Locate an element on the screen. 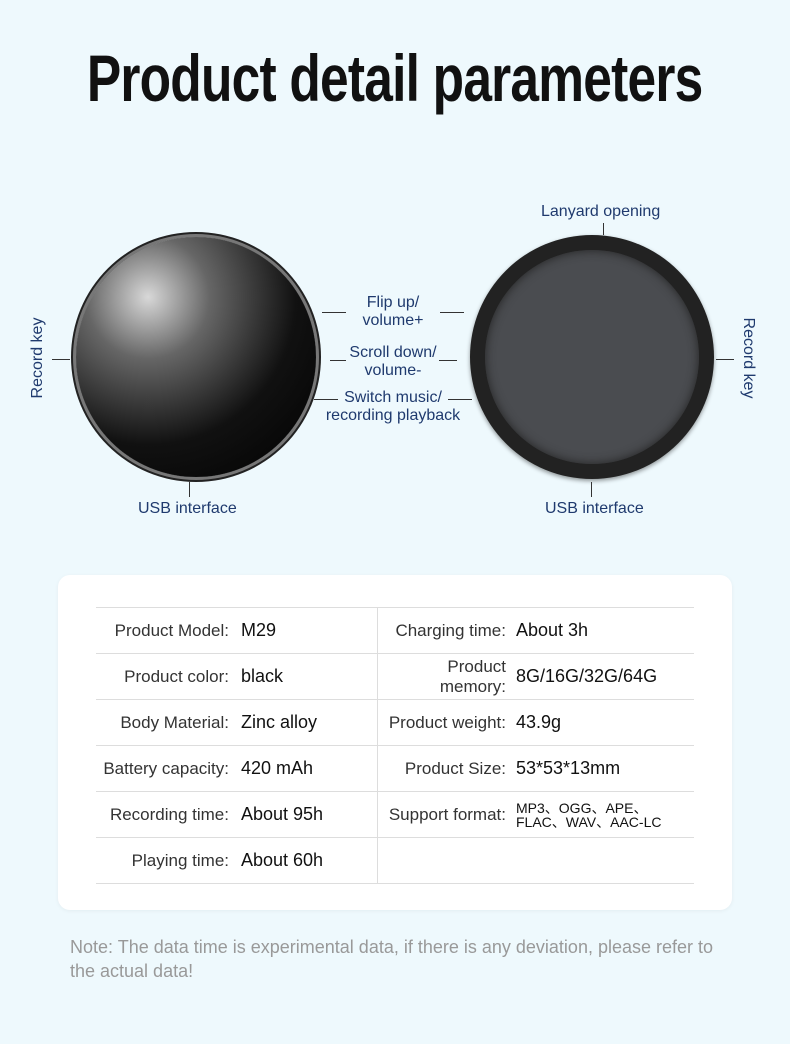  spec-label: Product color: is located at coordinates (168, 676).